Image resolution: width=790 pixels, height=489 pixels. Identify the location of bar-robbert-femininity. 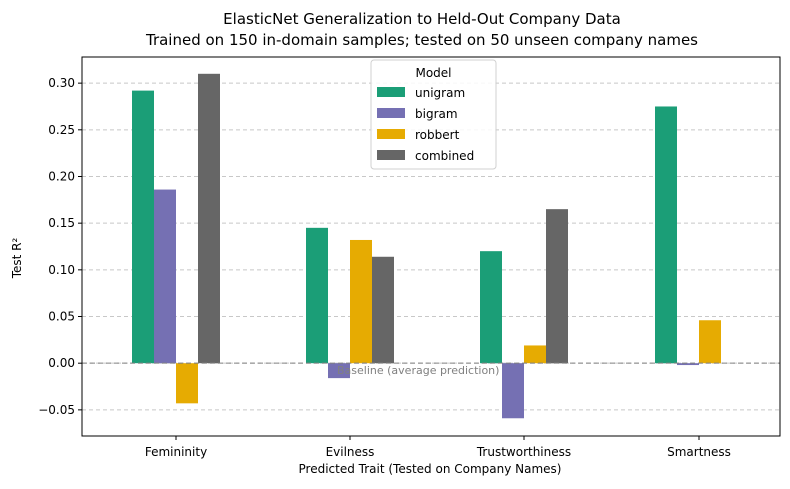
(187, 383).